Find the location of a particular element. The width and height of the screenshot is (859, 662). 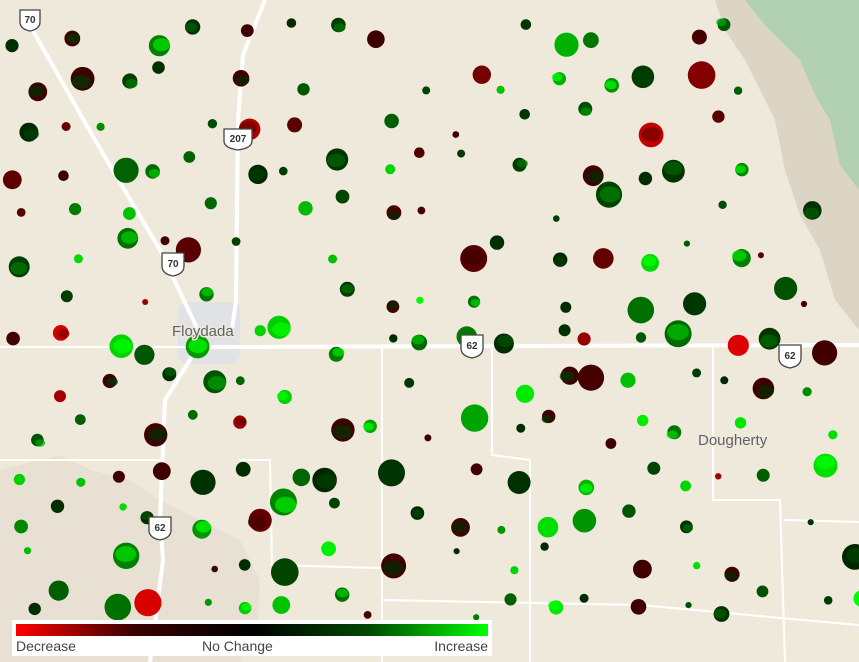

shield-62-south: 62 is located at coordinates (160, 528).